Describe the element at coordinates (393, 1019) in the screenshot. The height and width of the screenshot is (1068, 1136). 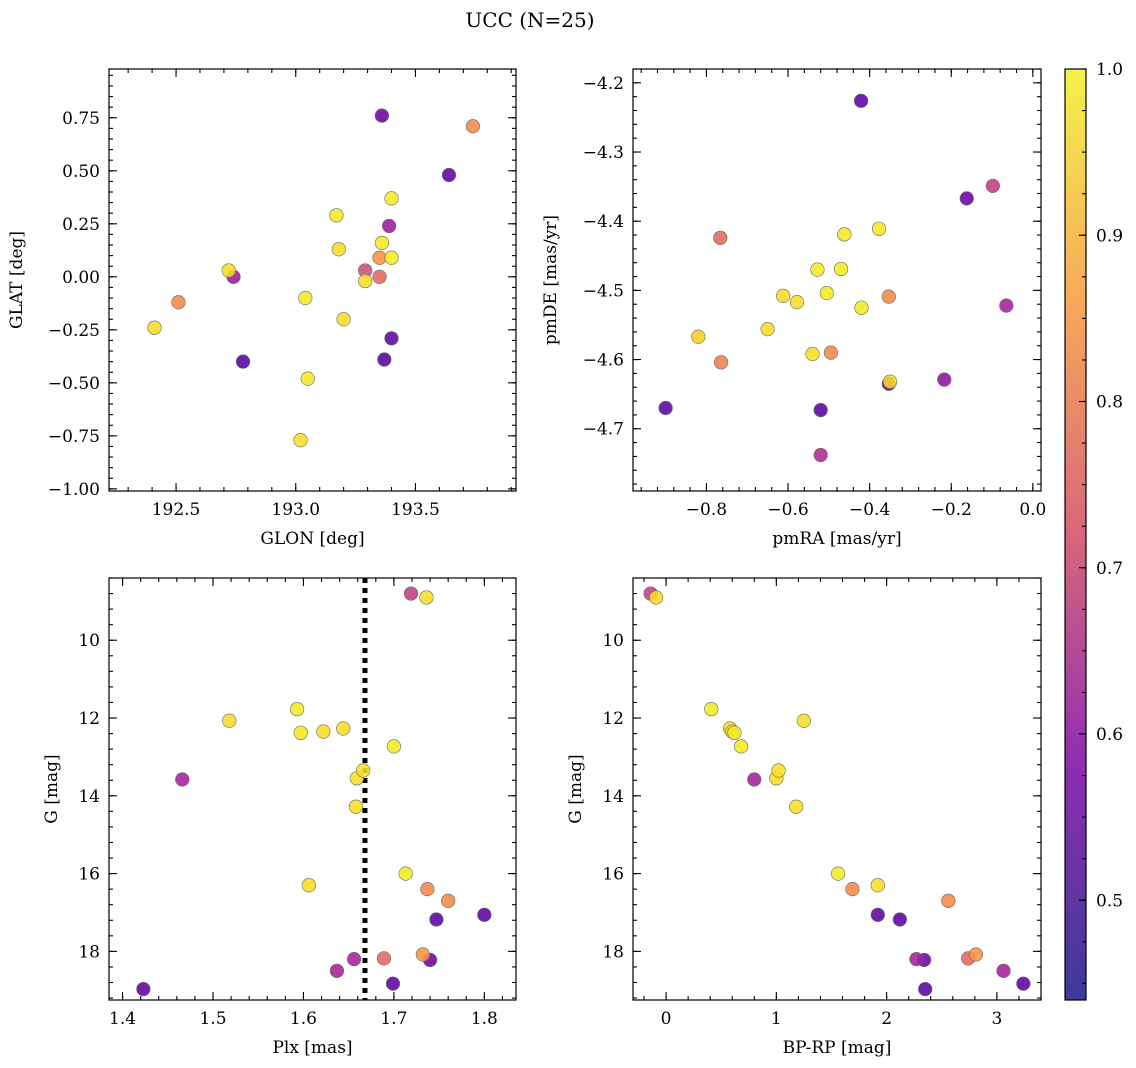
I see `x-tick-label: 1.7` at that location.